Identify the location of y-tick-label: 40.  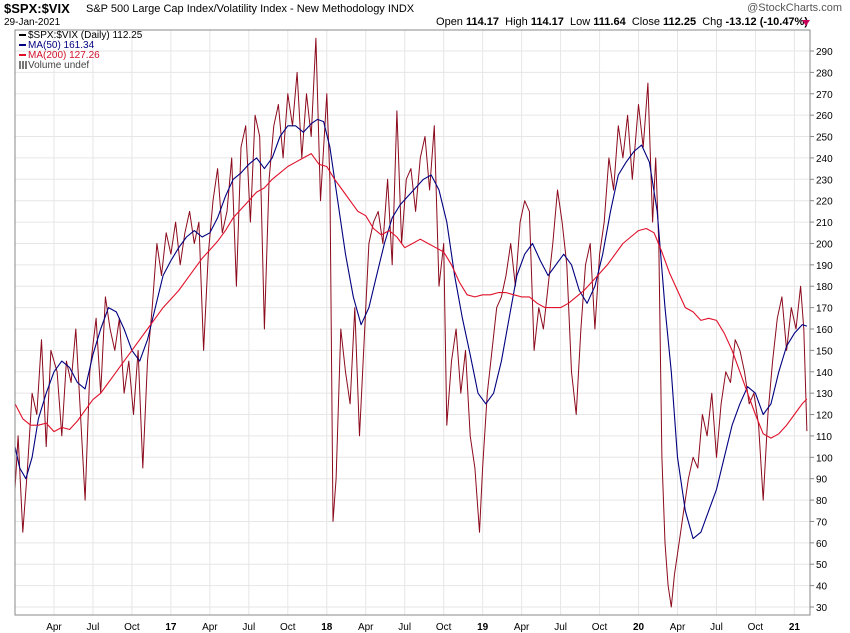
(822, 587).